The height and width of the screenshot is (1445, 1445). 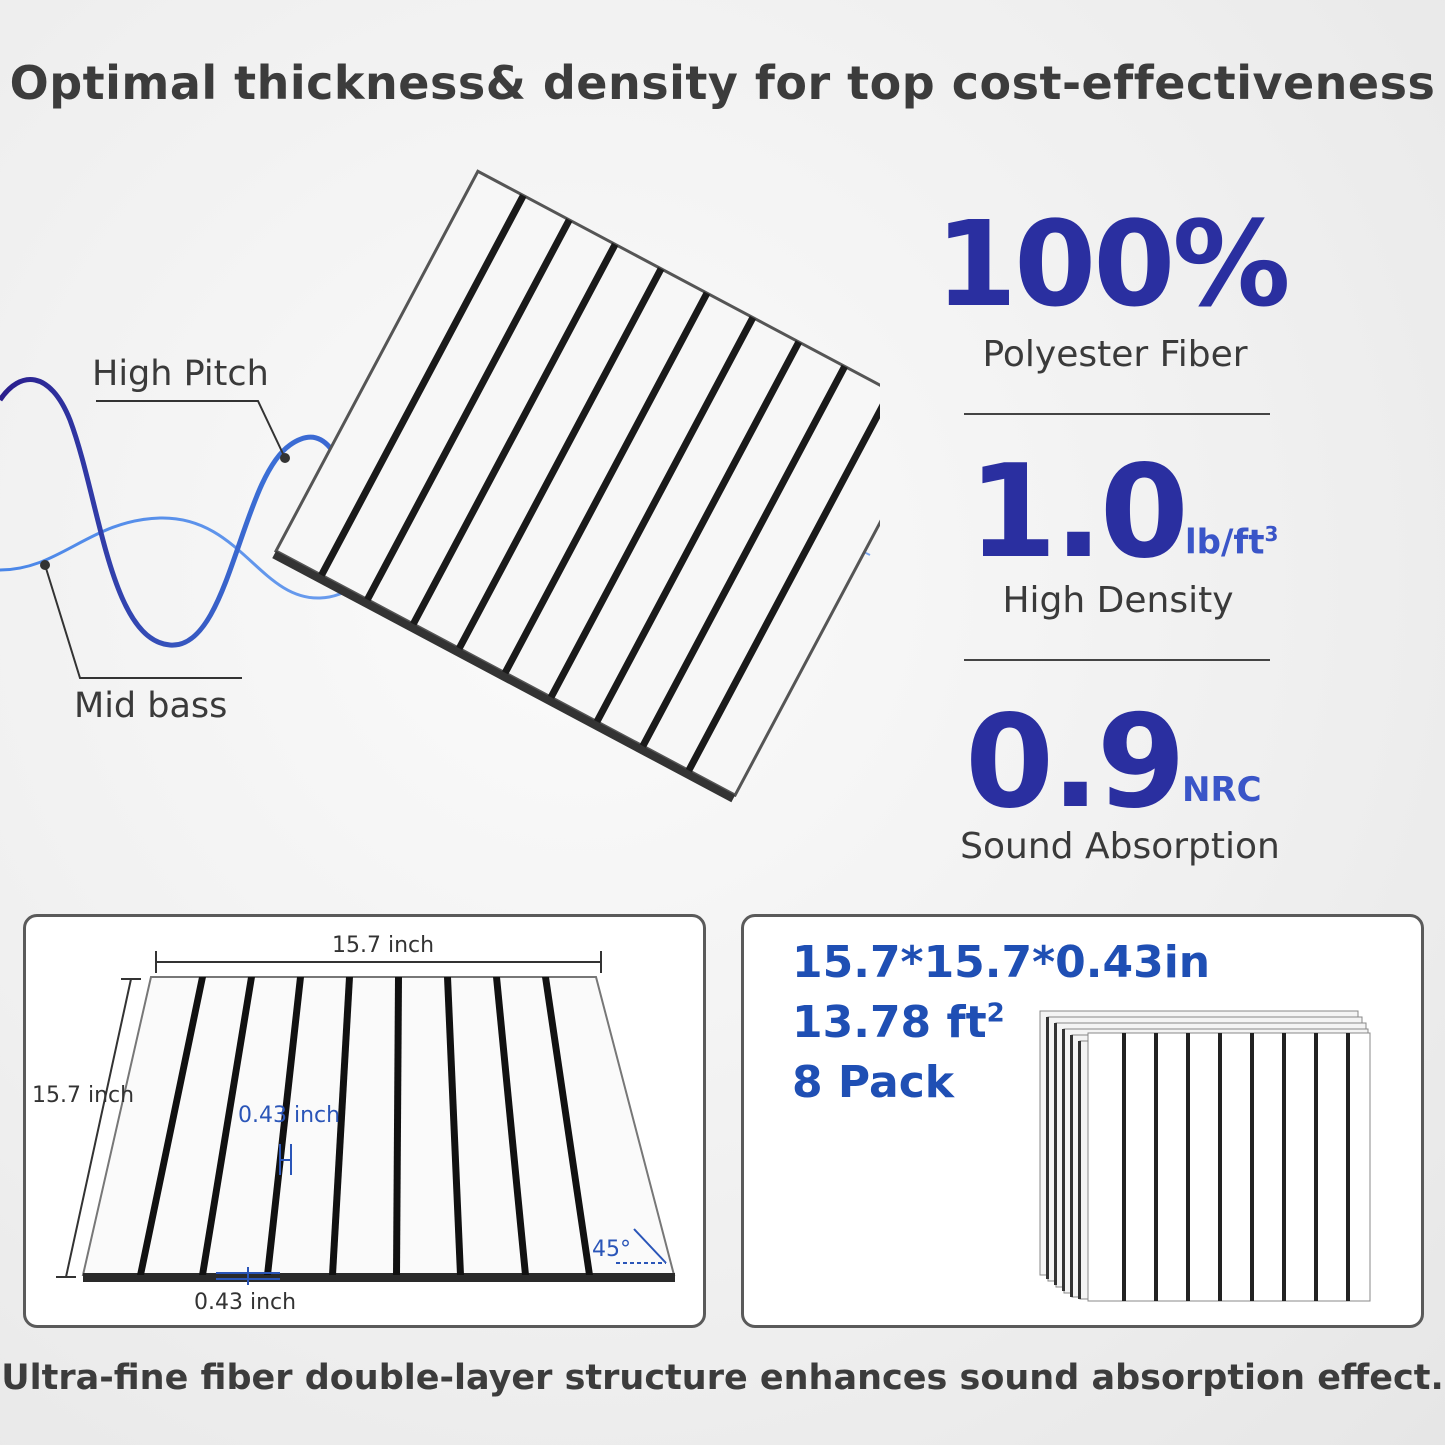 I want to click on spec-size: 15.7*15.7*0.43in, so click(x=1001, y=962).